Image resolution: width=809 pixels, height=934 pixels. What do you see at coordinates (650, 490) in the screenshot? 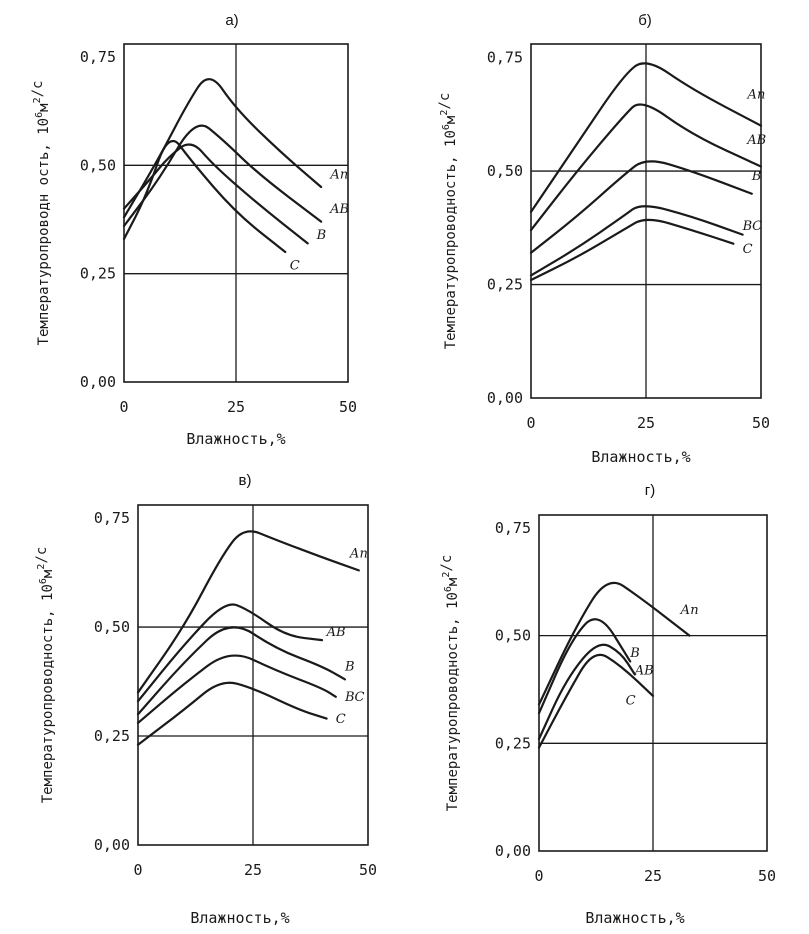
I see `chart-title: г)` at bounding box center [650, 490].